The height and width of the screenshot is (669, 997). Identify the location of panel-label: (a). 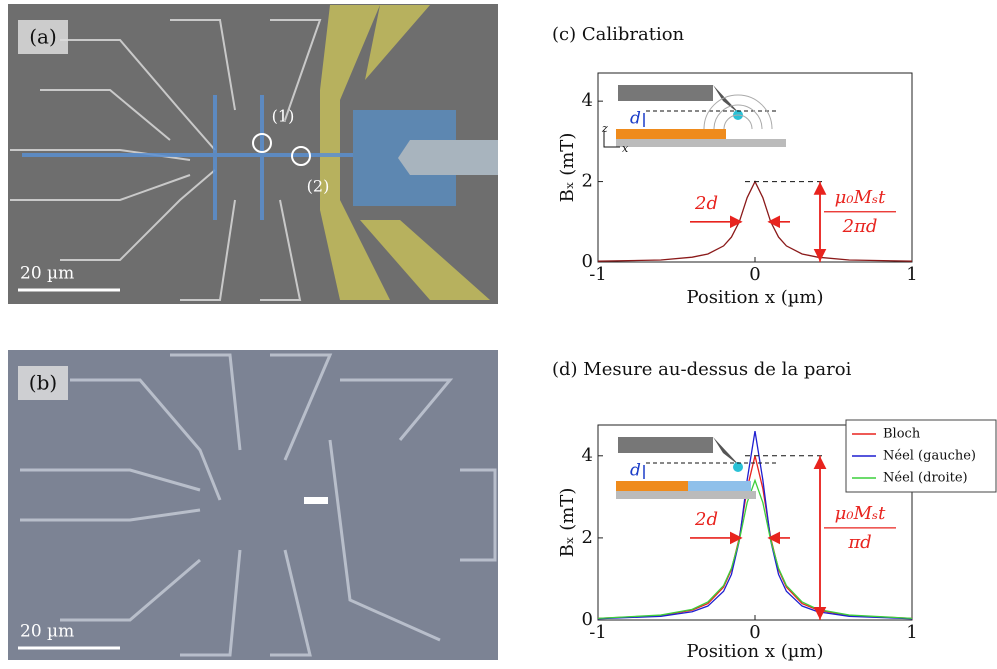
(43, 37).